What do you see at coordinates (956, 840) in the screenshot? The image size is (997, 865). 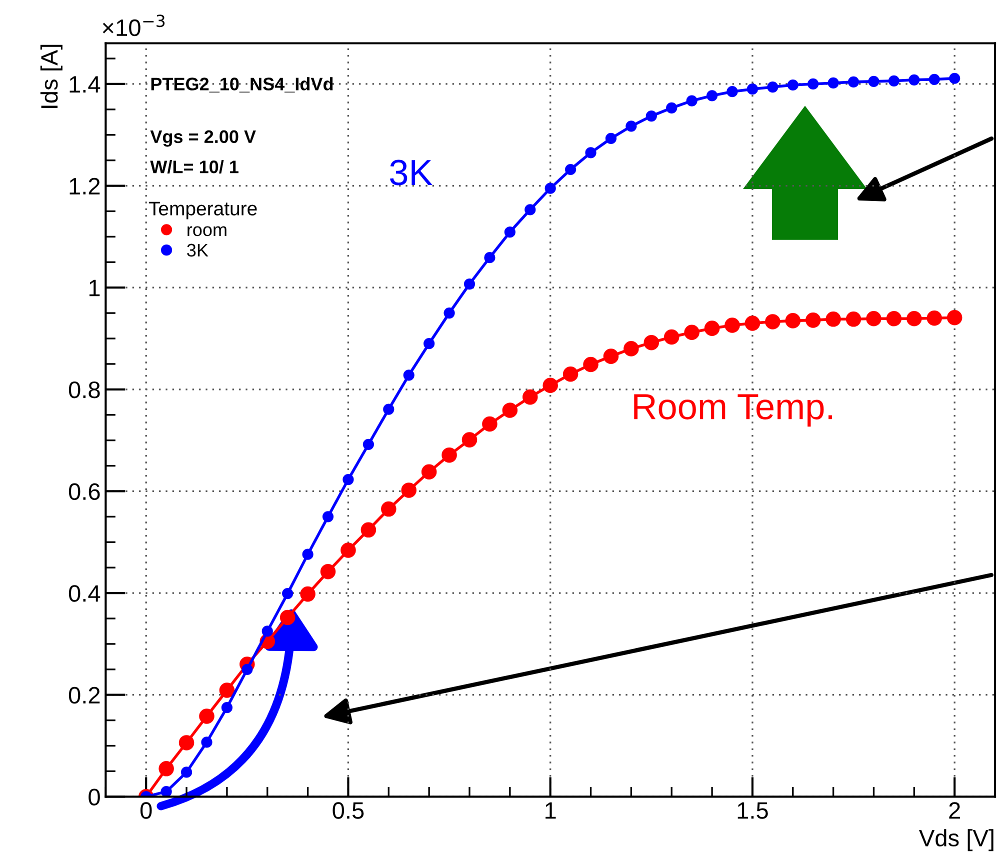 I see `x-axis-title: Vds [V]` at bounding box center [956, 840].